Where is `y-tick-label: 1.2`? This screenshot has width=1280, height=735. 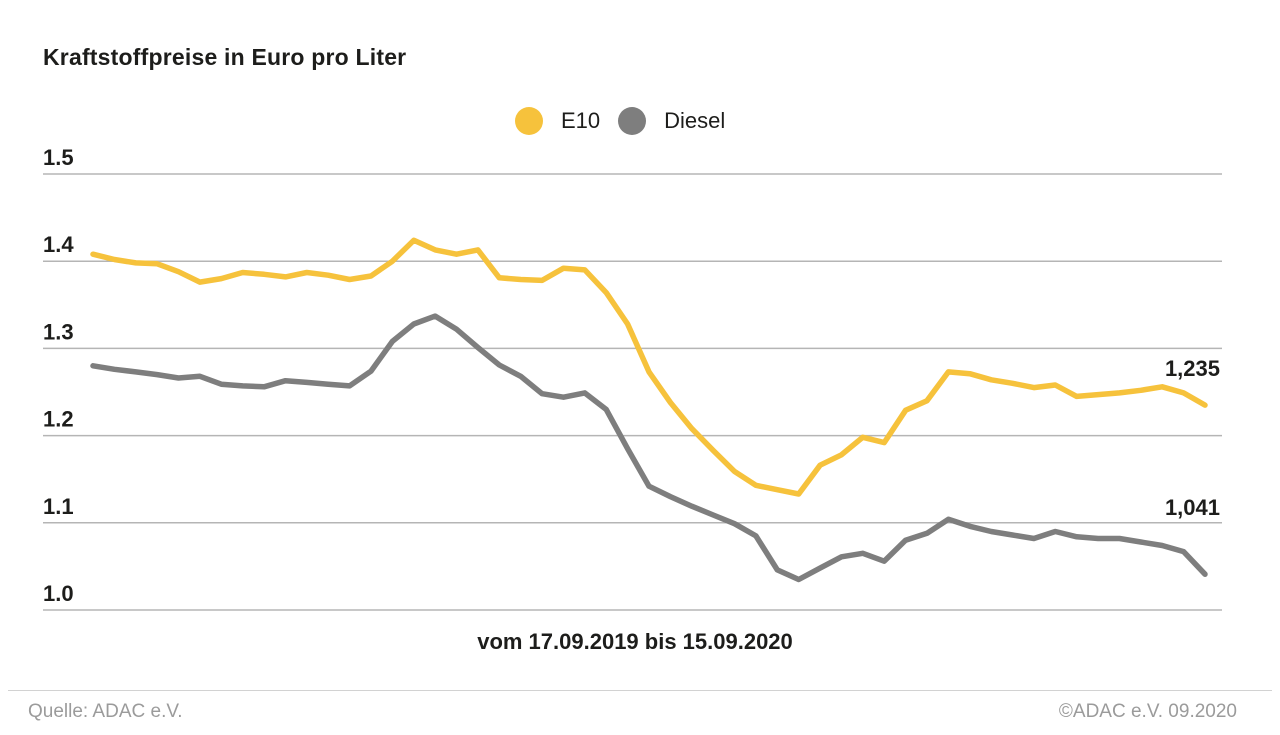
y-tick-label: 1.2 is located at coordinates (58, 419).